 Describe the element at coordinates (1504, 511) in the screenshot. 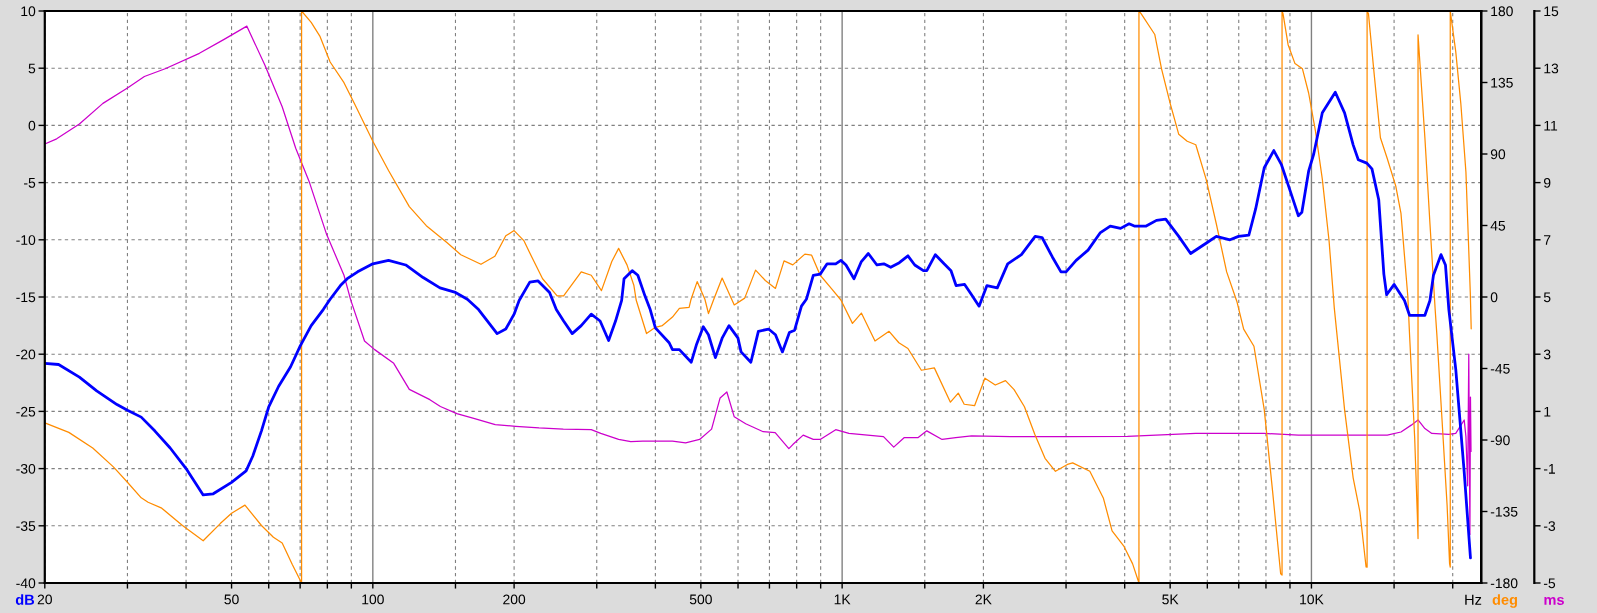

I see `y2-tick-label: -135` at that location.